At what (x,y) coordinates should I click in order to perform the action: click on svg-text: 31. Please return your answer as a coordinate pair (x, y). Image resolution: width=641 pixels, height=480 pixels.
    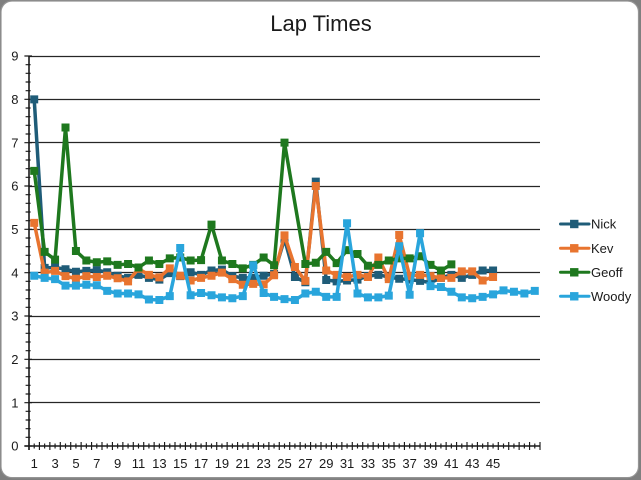
    Looking at the image, I should click on (347, 463).